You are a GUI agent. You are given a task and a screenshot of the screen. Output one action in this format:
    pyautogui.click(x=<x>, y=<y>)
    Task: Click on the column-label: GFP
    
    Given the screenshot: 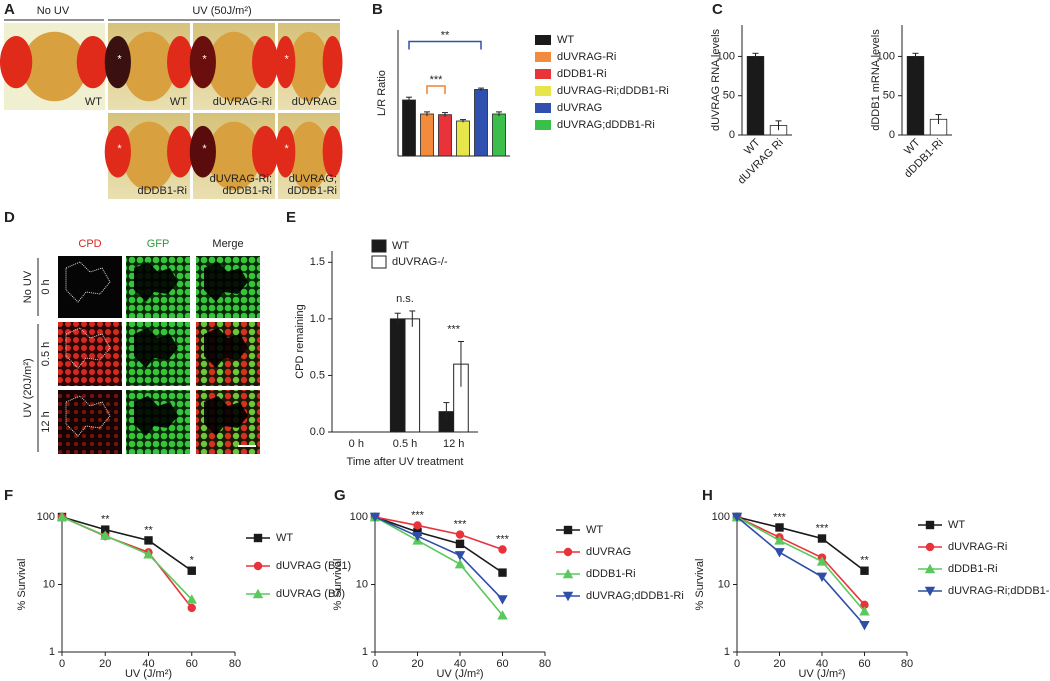 What is the action you would take?
    pyautogui.click(x=158, y=244)
    